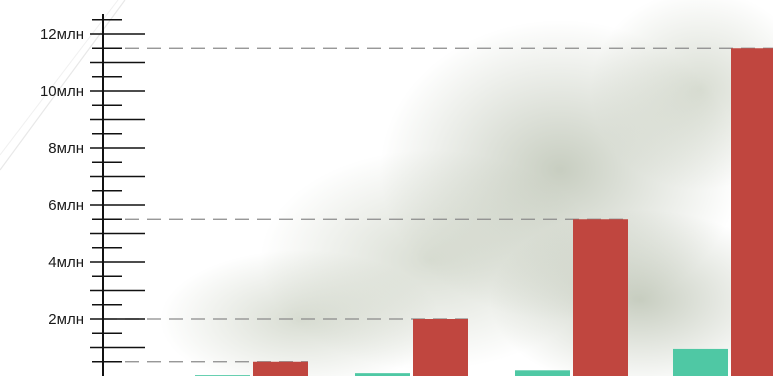  Describe the element at coordinates (600, 297) in the screenshot. I see `bar-series1-cat2` at that location.